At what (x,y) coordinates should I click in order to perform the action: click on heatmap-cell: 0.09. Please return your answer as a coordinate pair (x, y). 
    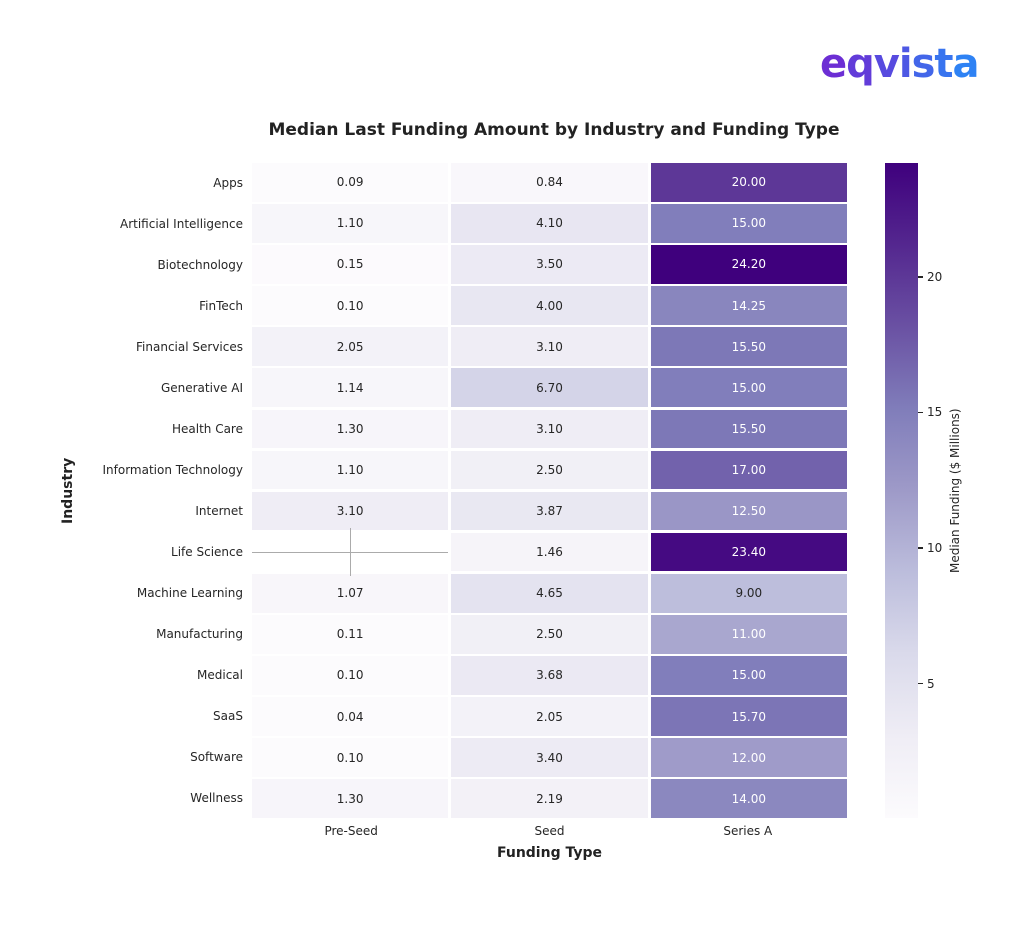
    Looking at the image, I should click on (350, 182).